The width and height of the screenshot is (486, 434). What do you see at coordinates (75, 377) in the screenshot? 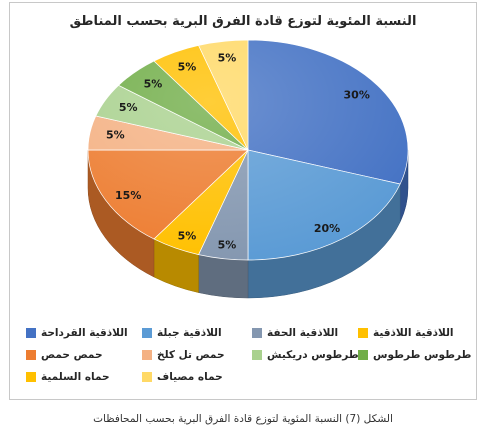
I see `legend-label: حماه السلمية` at bounding box center [75, 377].